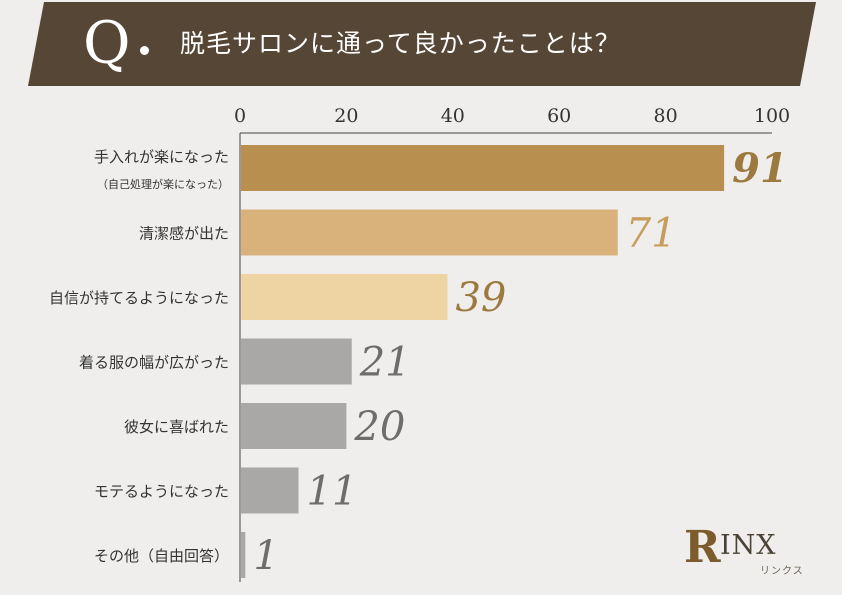 This screenshot has width=842, height=595. What do you see at coordinates (154, 363) in the screenshot?
I see `category-label: 着る服の幅が広がった` at bounding box center [154, 363].